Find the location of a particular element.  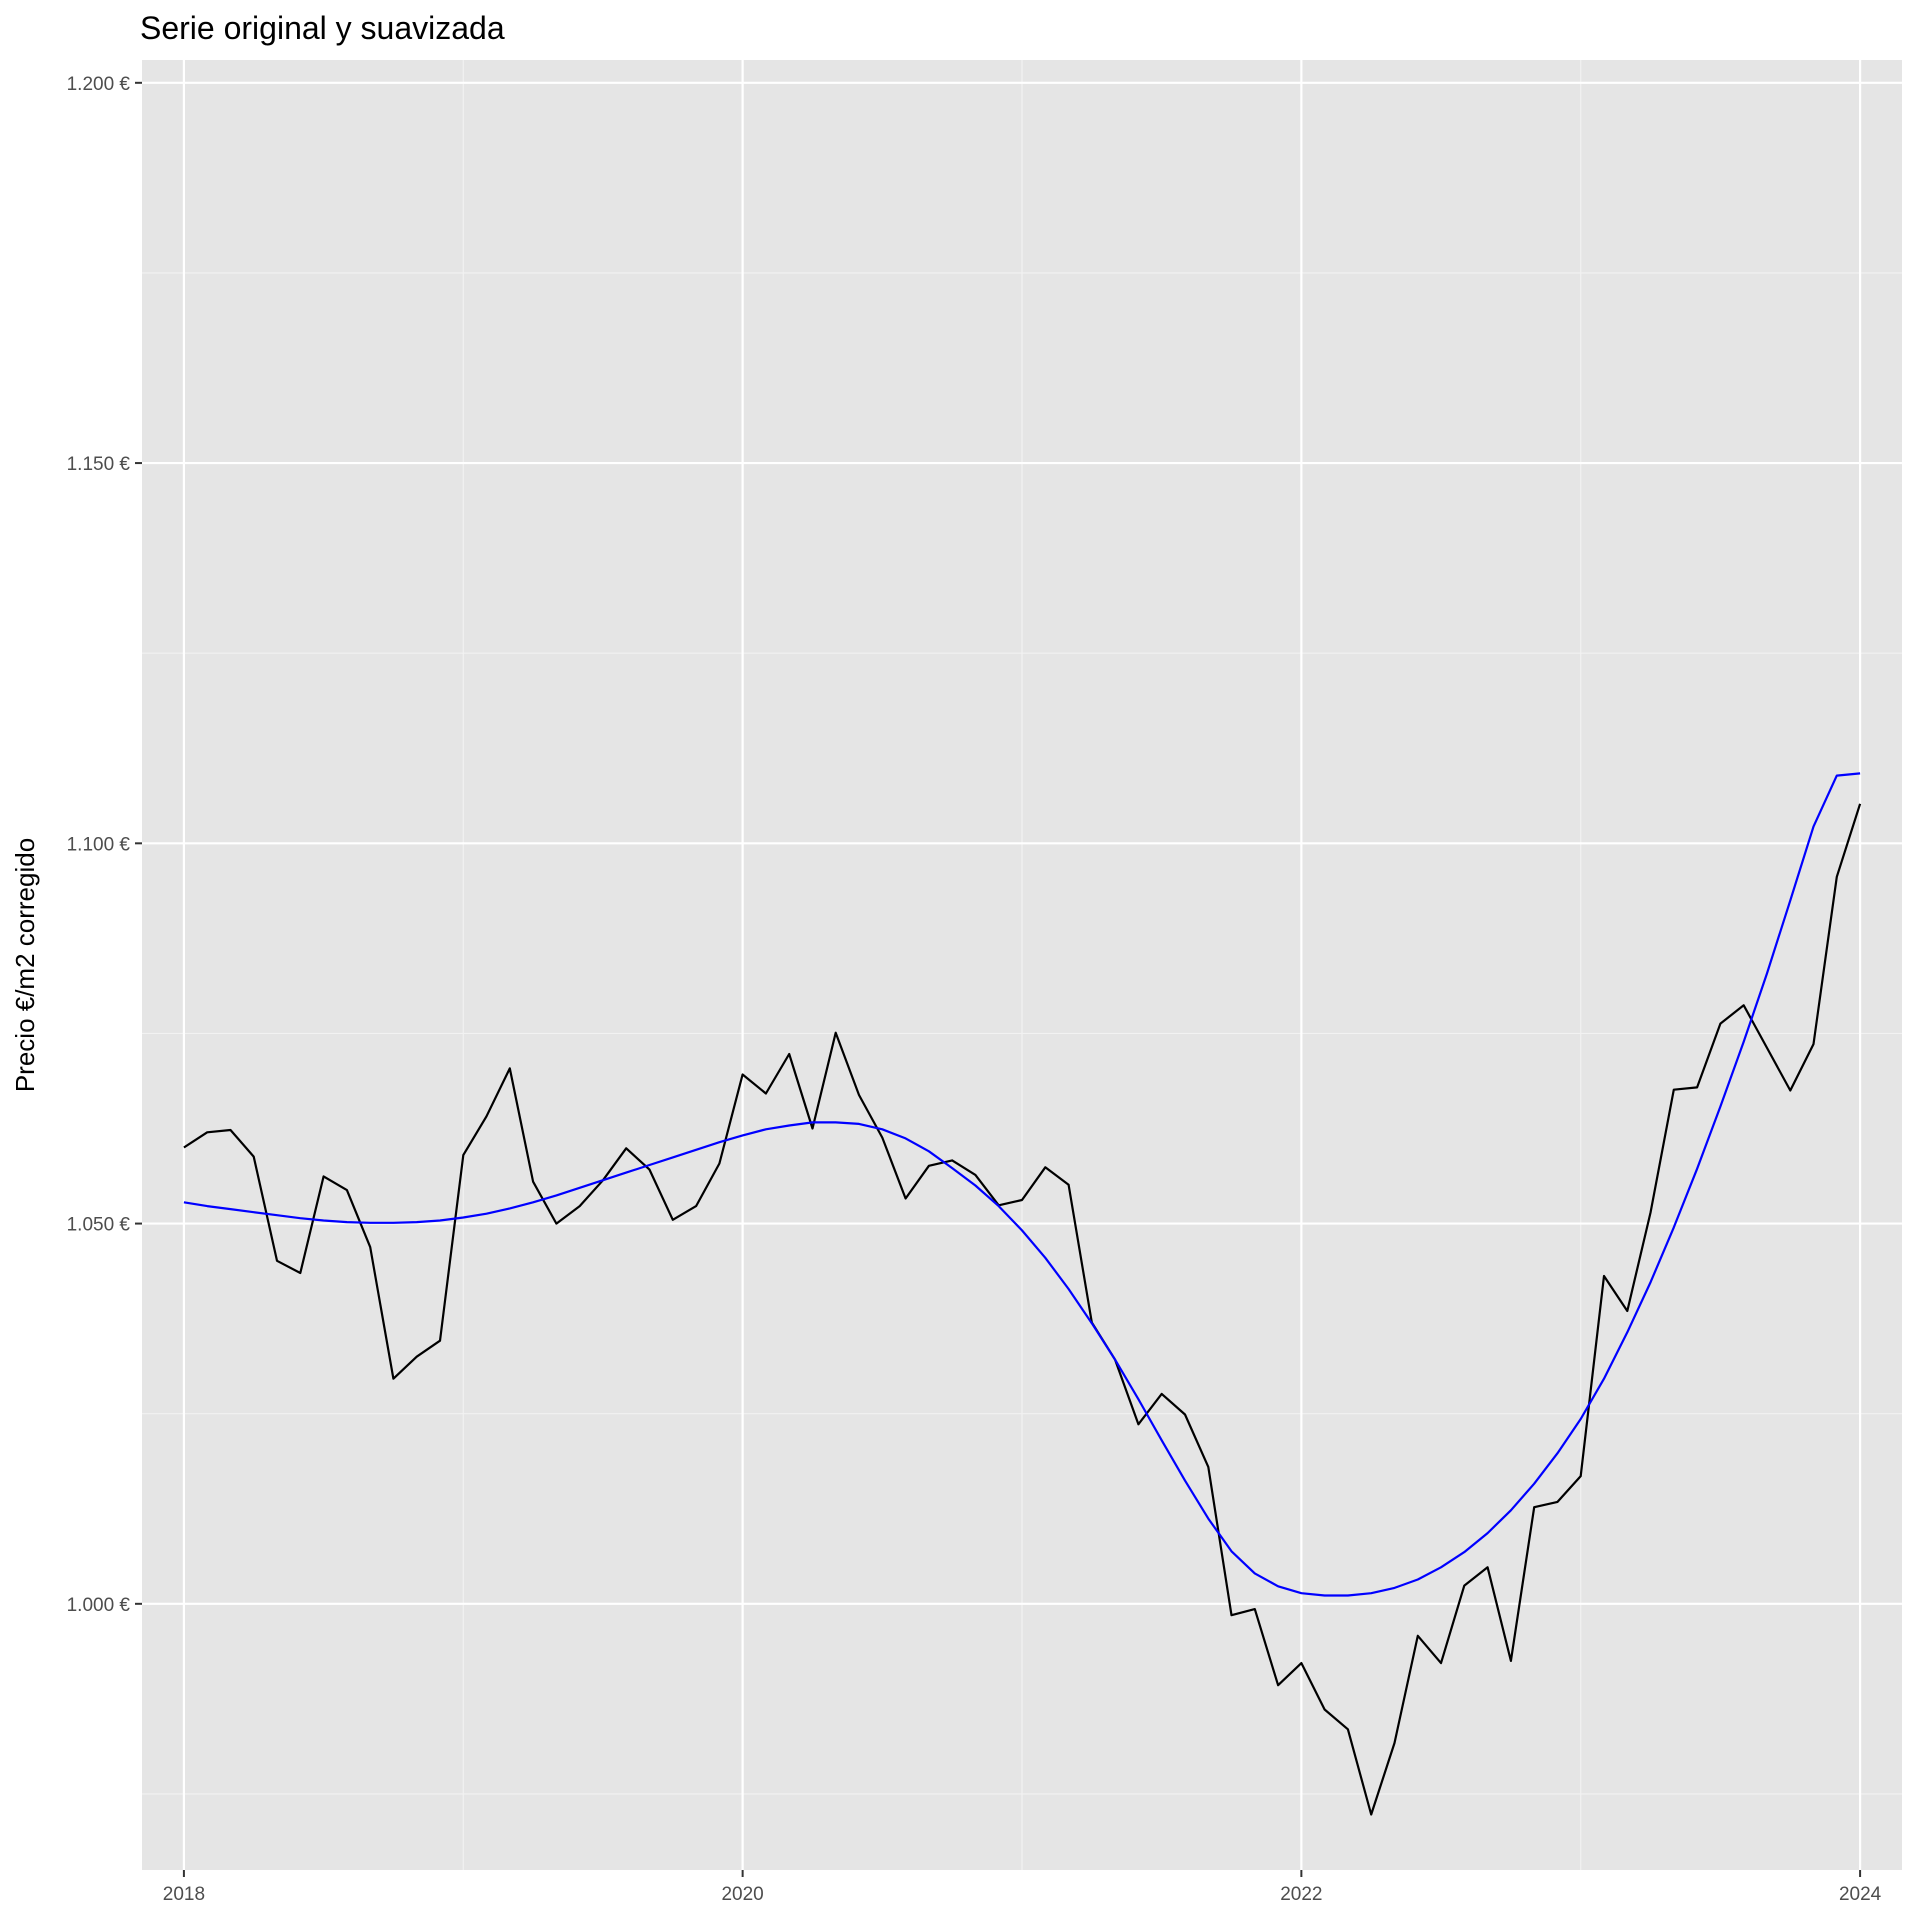

y-tick-label: 1.150 € is located at coordinates (99, 464).